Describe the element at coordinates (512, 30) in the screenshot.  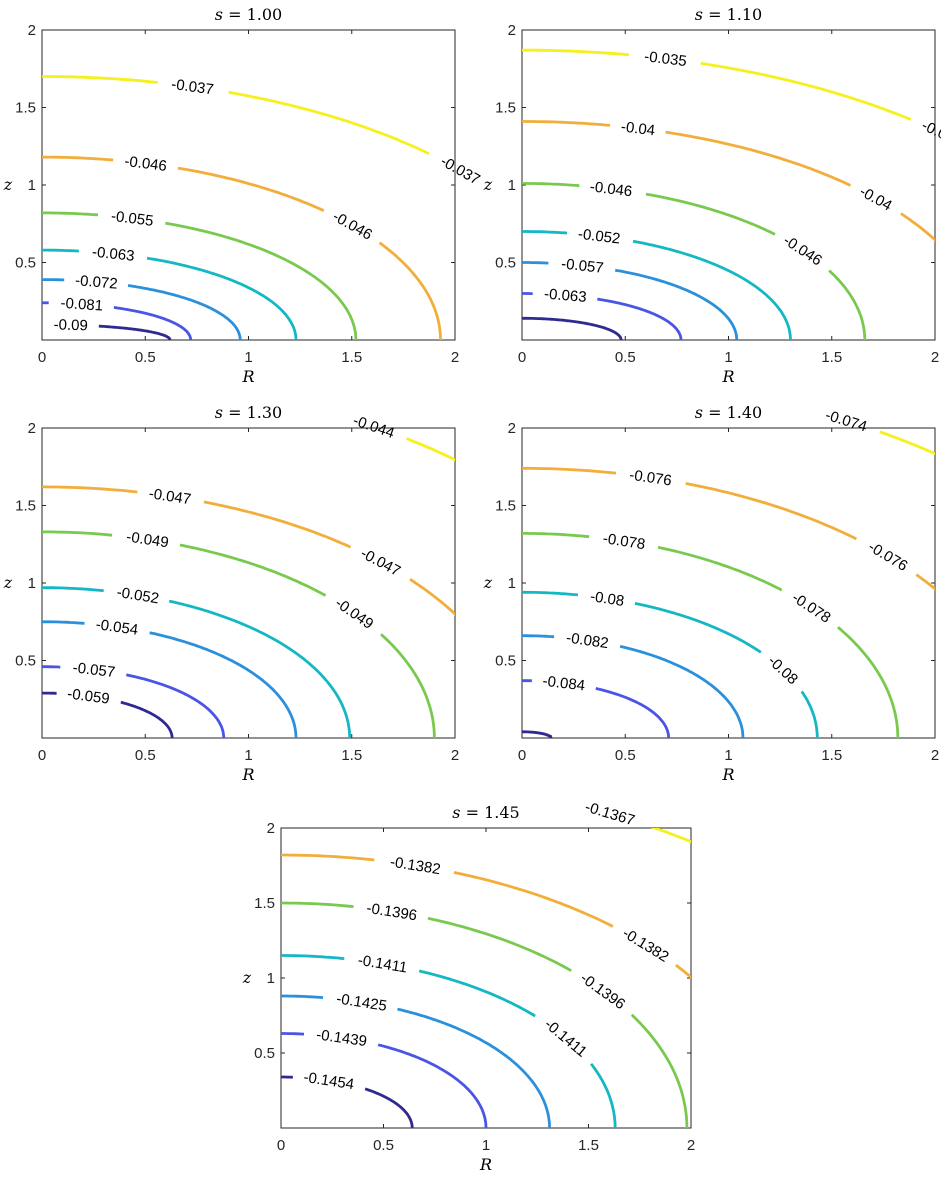
I see `y-tick-label: 2` at that location.